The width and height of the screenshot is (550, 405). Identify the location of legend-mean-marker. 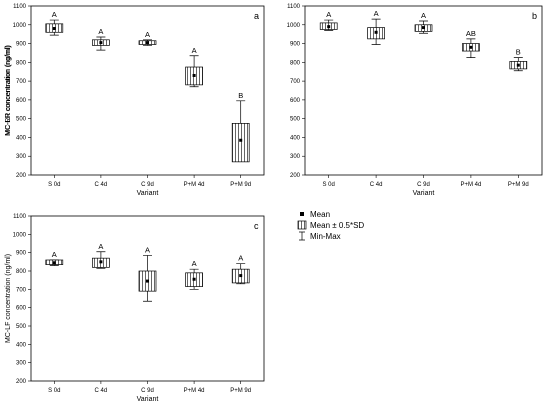
(302, 214).